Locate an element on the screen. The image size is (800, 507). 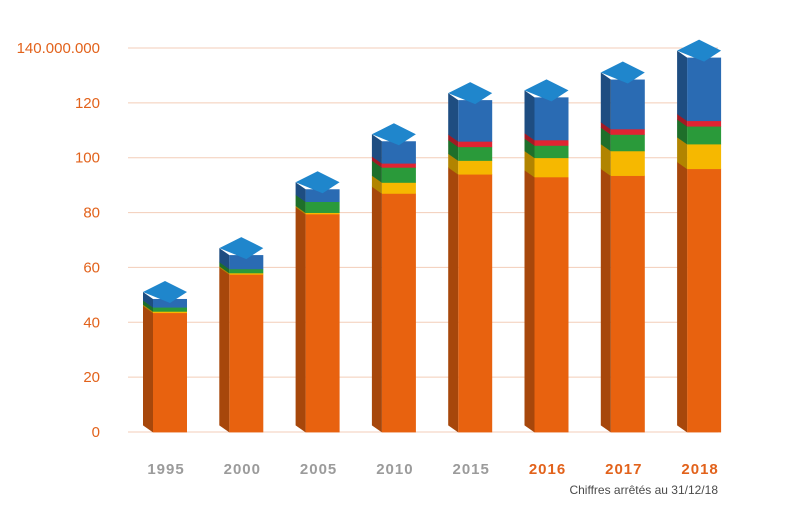
y-tick-label: 40 is located at coordinates (91, 322).